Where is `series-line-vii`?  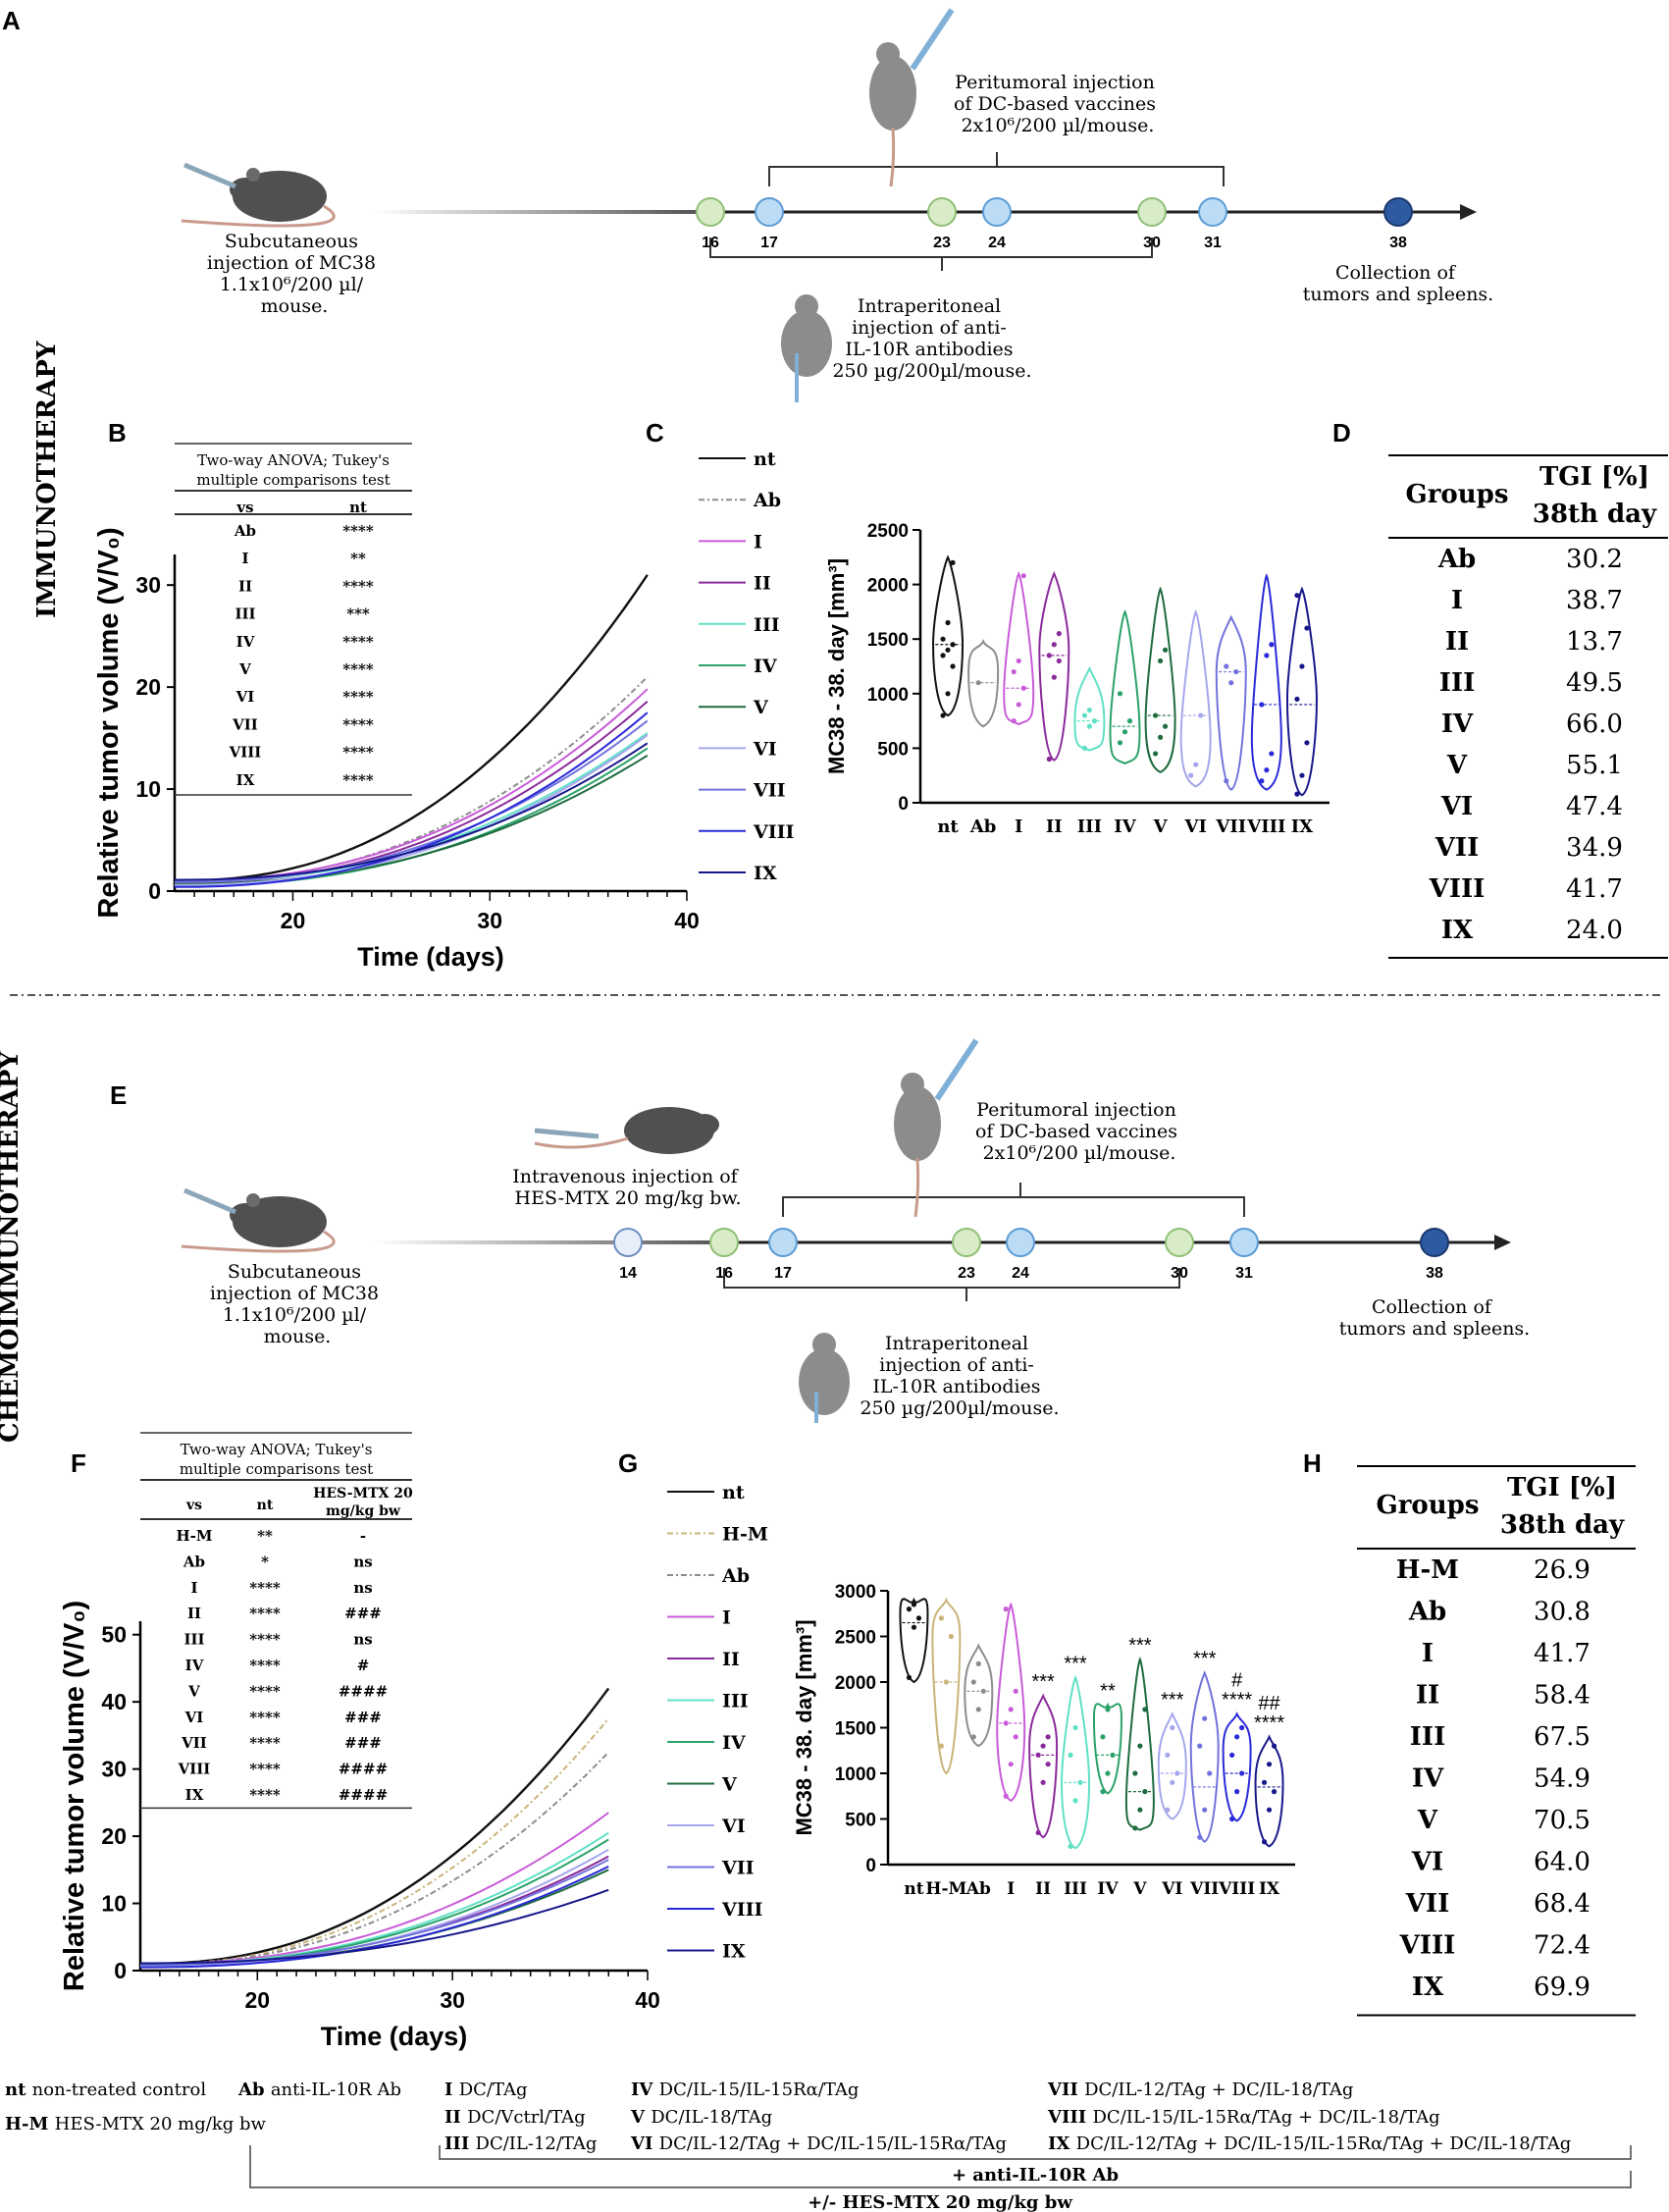
series-line-vii is located at coordinates (412, 801).